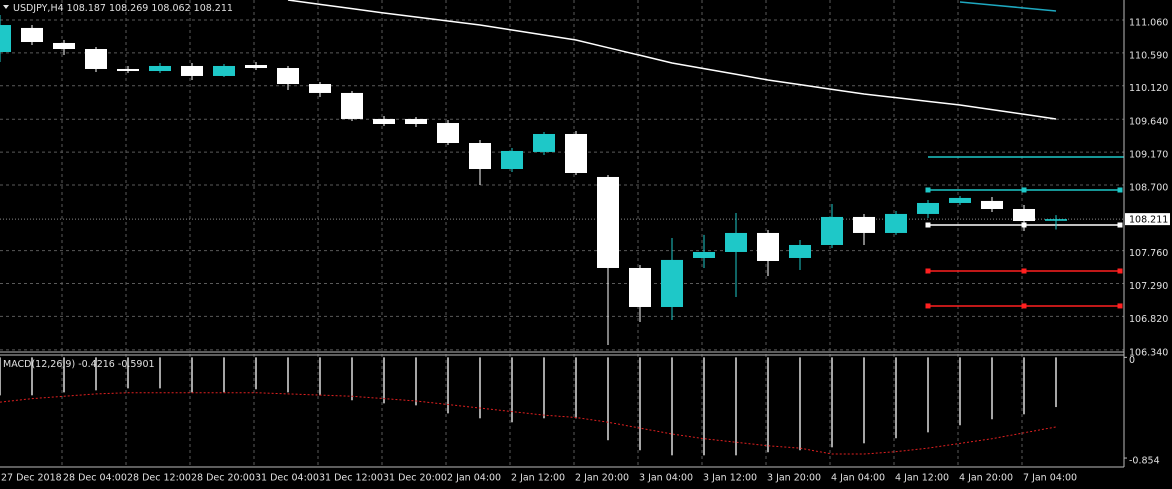  What do you see at coordinates (1144, 461) in the screenshot?
I see `y-tick-label: -0.854` at bounding box center [1144, 461].